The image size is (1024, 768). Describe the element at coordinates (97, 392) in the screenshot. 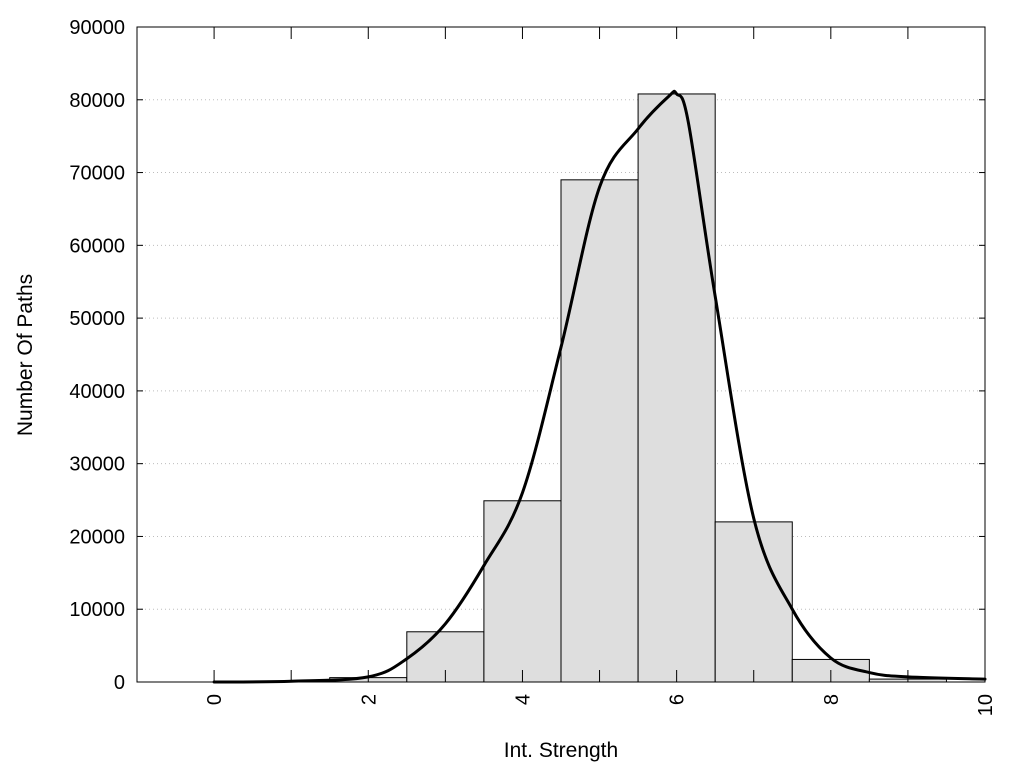

I see `y-tick-label: 40000` at that location.